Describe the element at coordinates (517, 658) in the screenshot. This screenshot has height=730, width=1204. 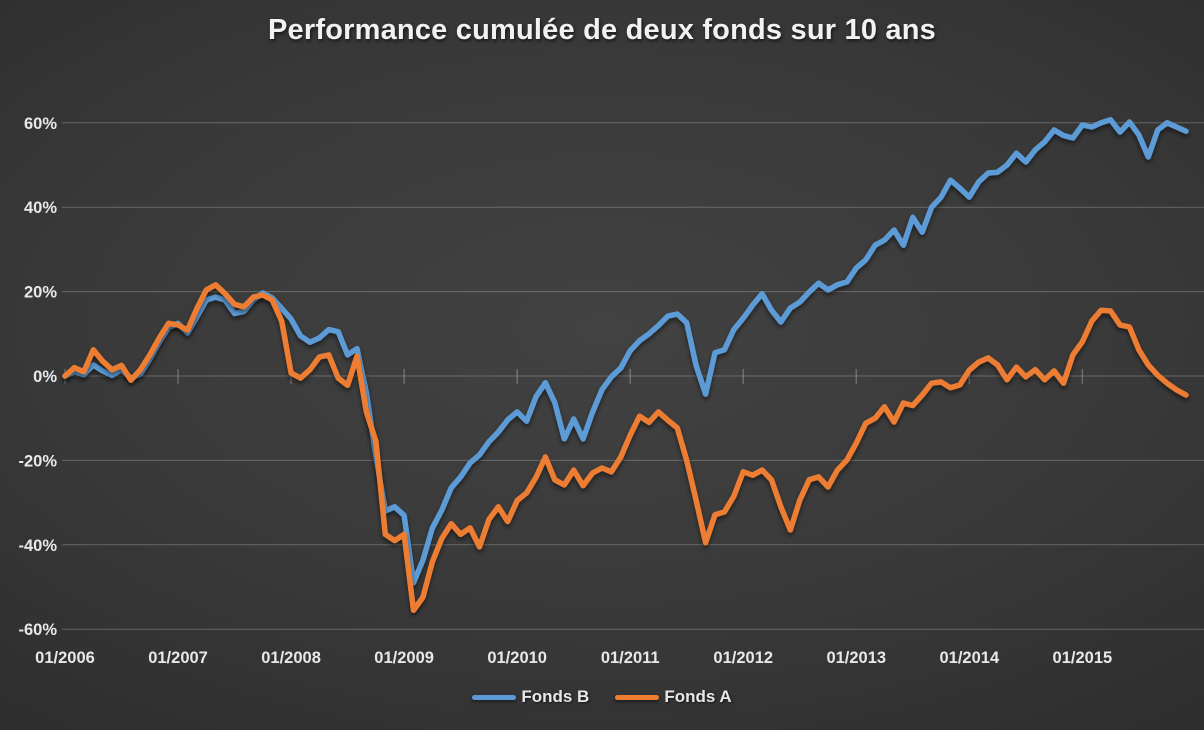
I see `x-tick-label: 01/2010` at that location.